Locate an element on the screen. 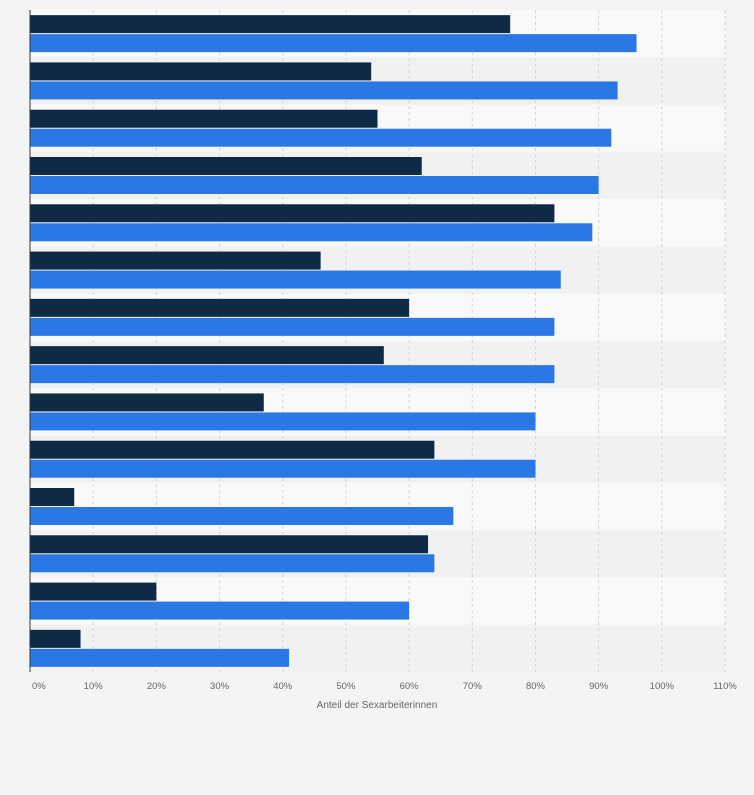 The width and height of the screenshot is (754, 795). x-tick-label: 90% is located at coordinates (599, 686).